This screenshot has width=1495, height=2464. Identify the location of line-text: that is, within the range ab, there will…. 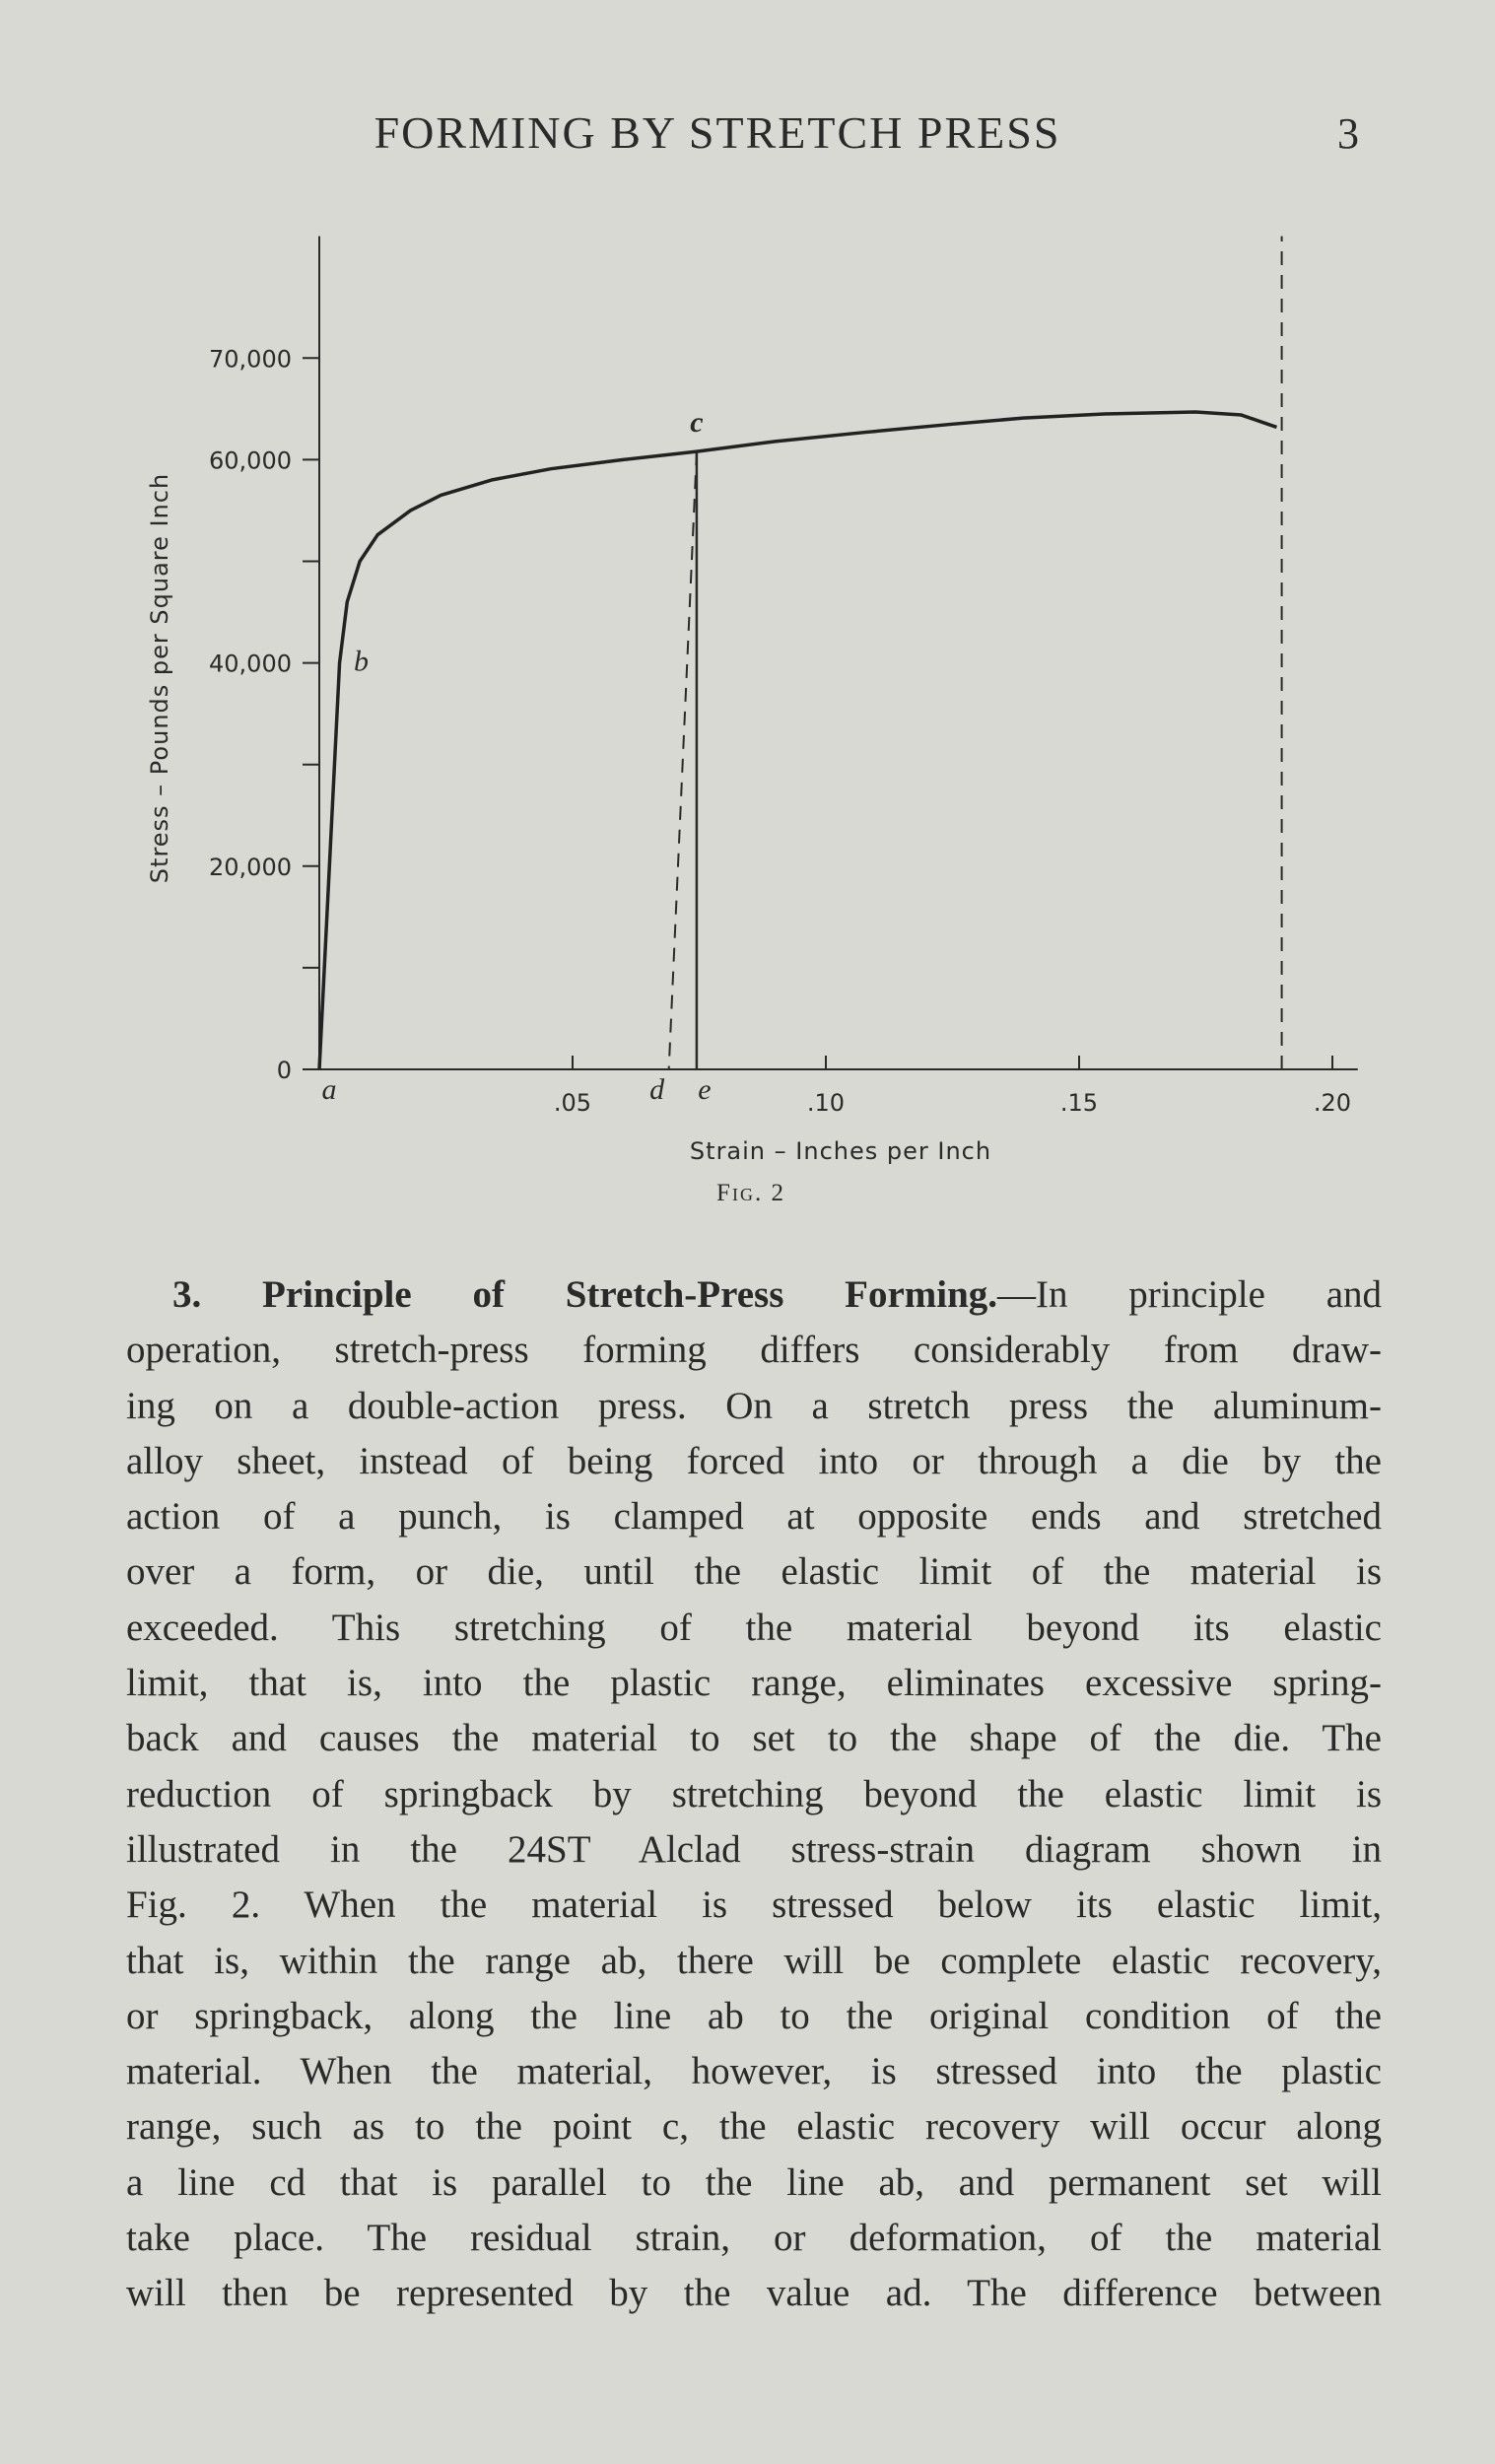
(754, 1960).